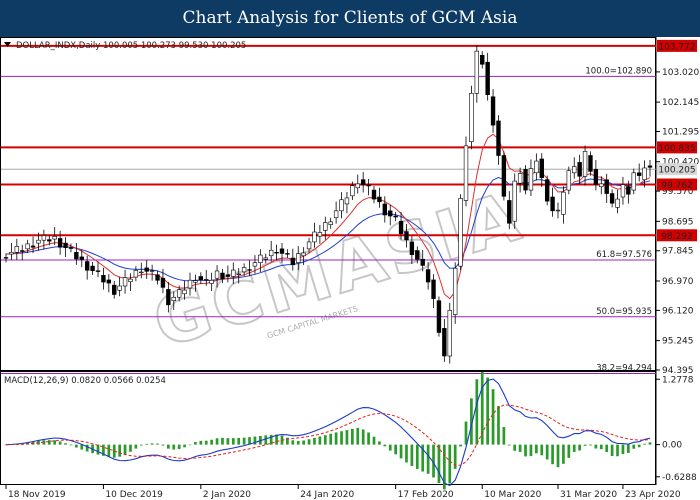  What do you see at coordinates (678, 252) in the screenshot?
I see `price-tick-label: 97.845` at bounding box center [678, 252].